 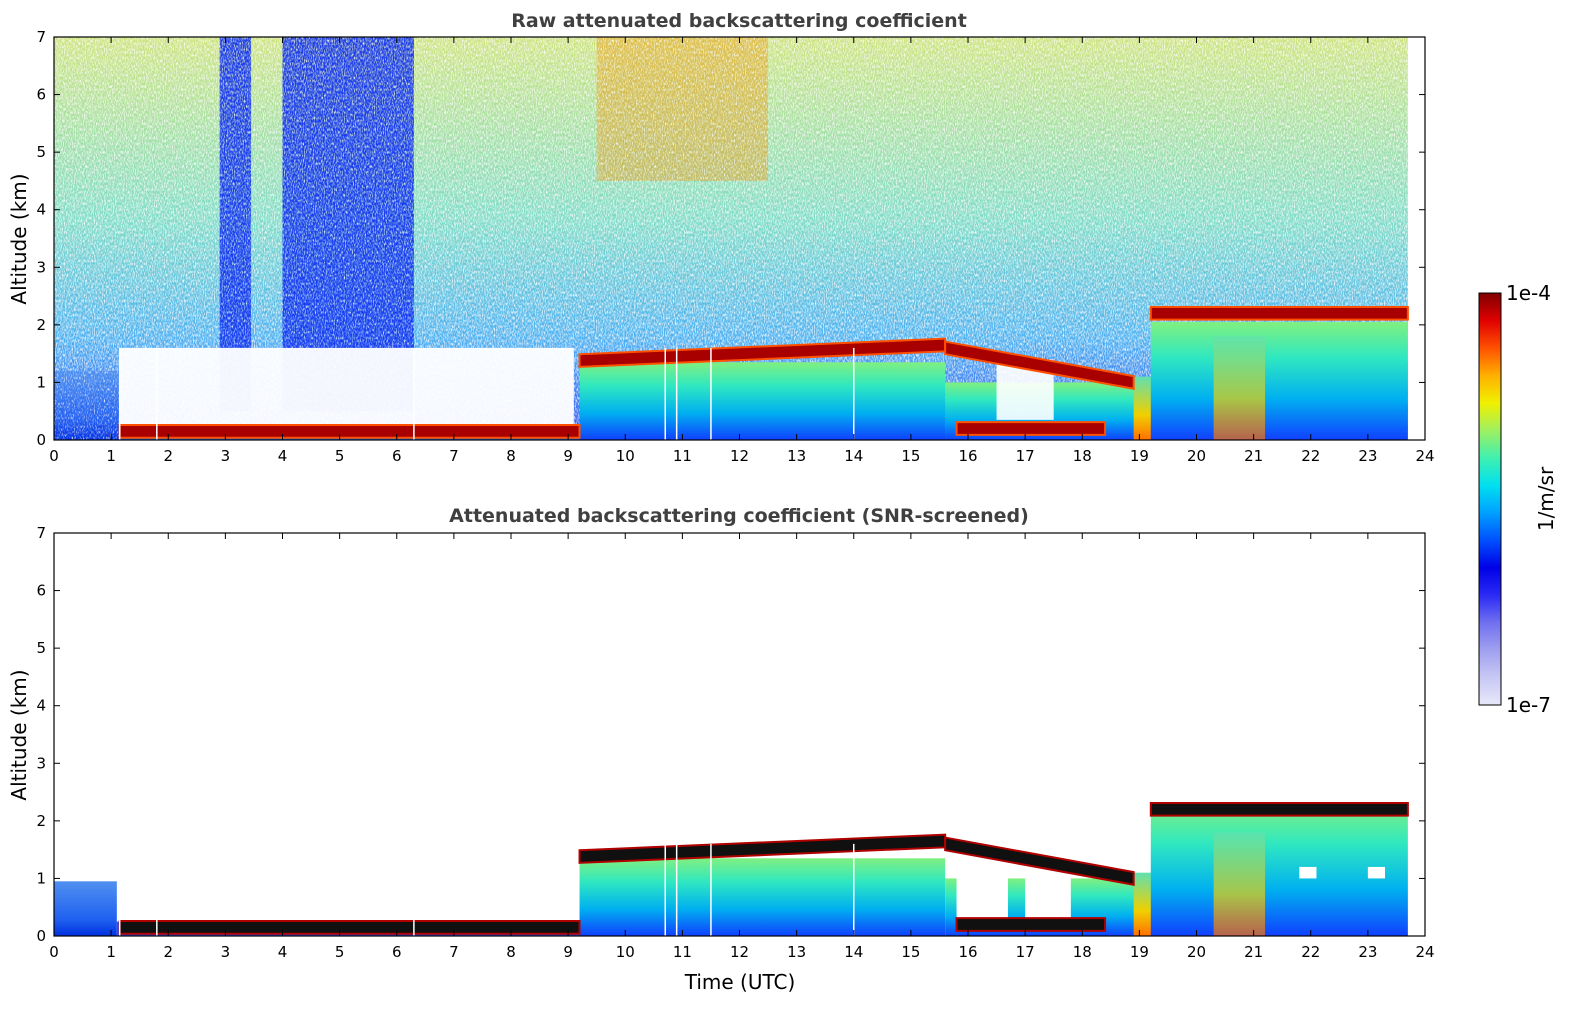 What do you see at coordinates (1253, 456) in the screenshot?
I see `x-tick-label: 21` at bounding box center [1253, 456].